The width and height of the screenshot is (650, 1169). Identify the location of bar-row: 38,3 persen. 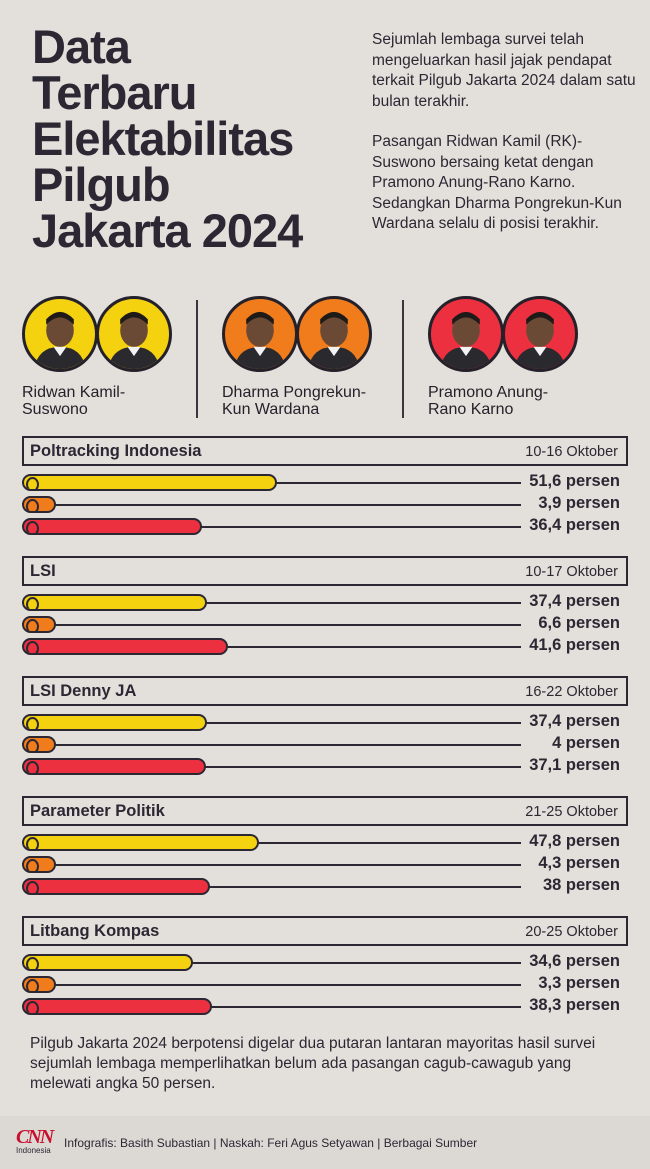
(325, 1006).